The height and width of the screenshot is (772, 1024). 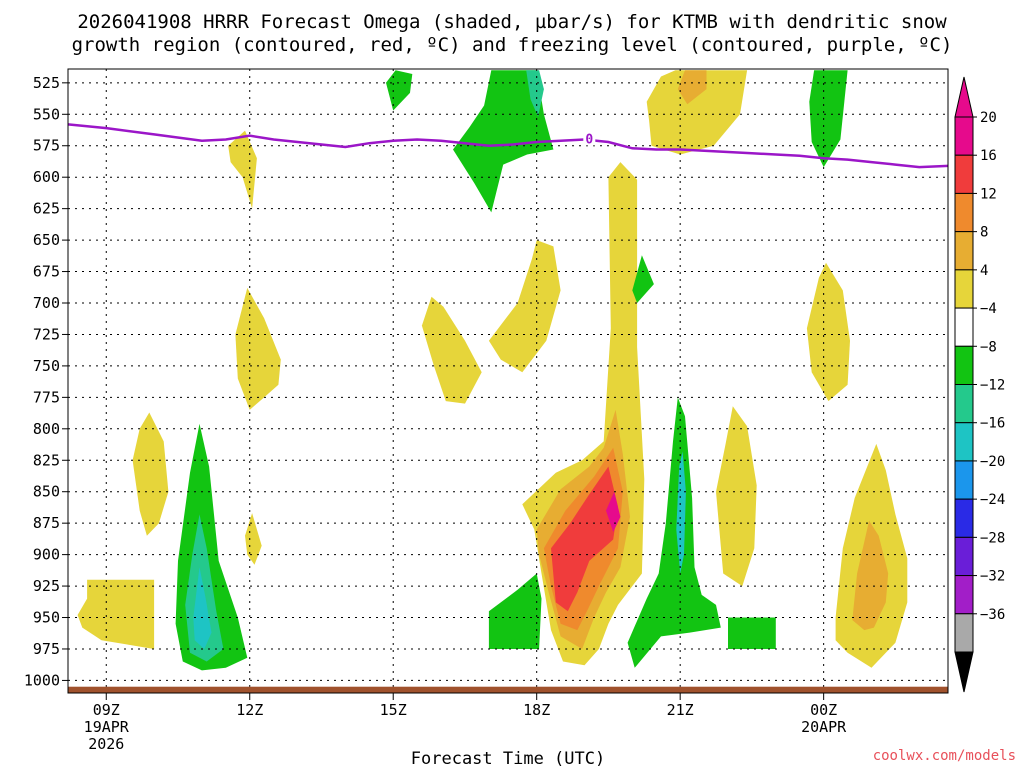 What do you see at coordinates (46, 492) in the screenshot?
I see `y-tick-label-850: 850` at bounding box center [46, 492].